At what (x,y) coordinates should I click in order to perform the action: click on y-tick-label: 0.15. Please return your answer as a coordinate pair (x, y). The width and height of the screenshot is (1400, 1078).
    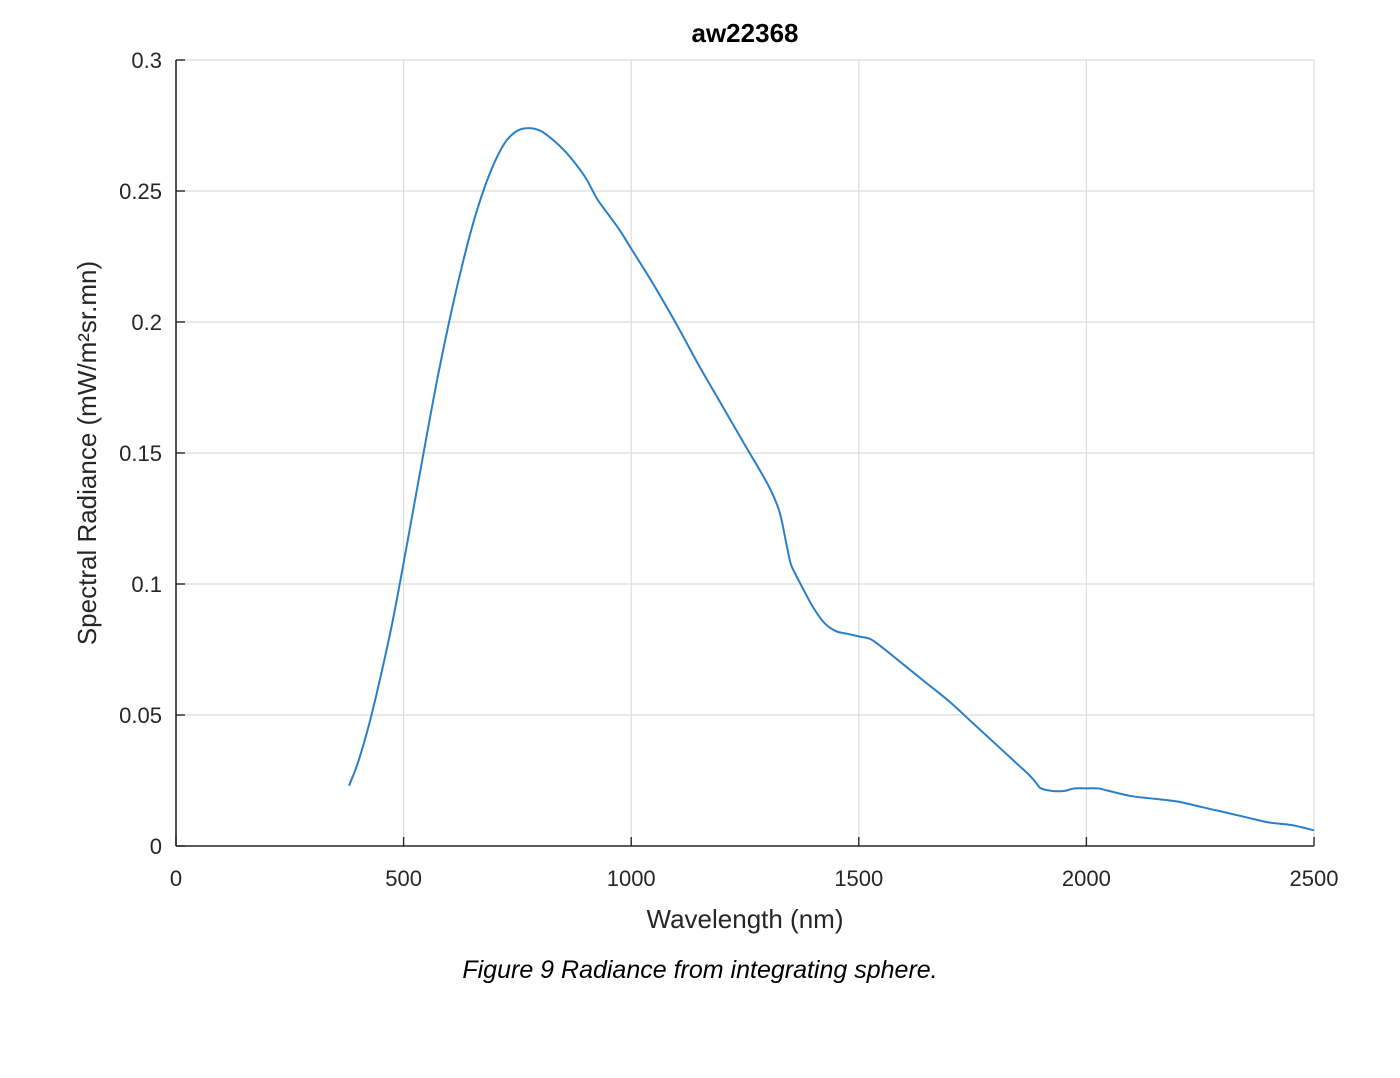
    Looking at the image, I should click on (140, 453).